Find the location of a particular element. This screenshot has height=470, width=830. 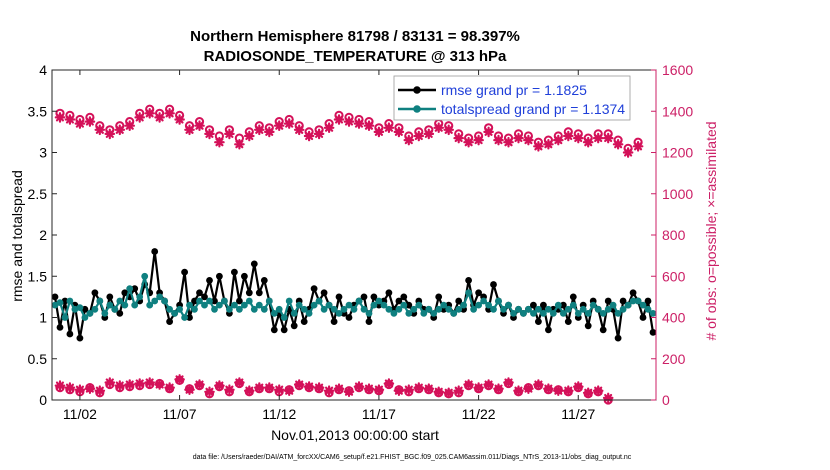

y-tick-label-left: 0 is located at coordinates (43, 400).